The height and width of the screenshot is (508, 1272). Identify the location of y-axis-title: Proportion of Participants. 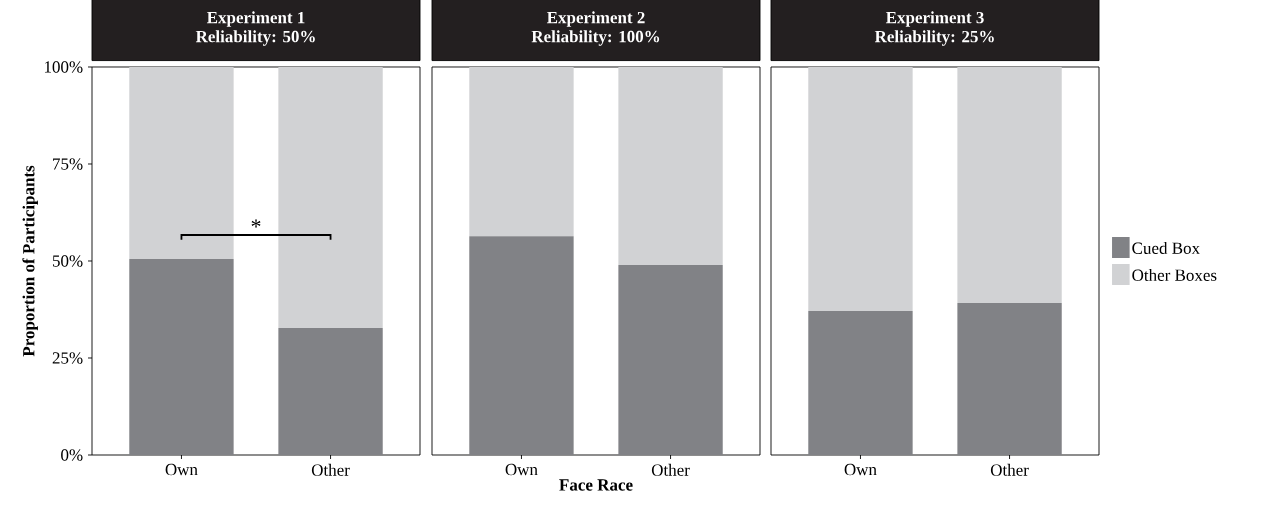
(30, 261).